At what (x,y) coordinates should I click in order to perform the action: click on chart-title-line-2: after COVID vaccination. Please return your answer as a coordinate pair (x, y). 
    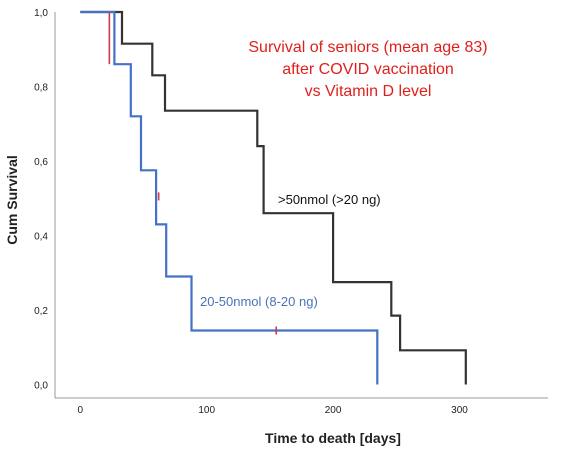
    Looking at the image, I should click on (368, 69).